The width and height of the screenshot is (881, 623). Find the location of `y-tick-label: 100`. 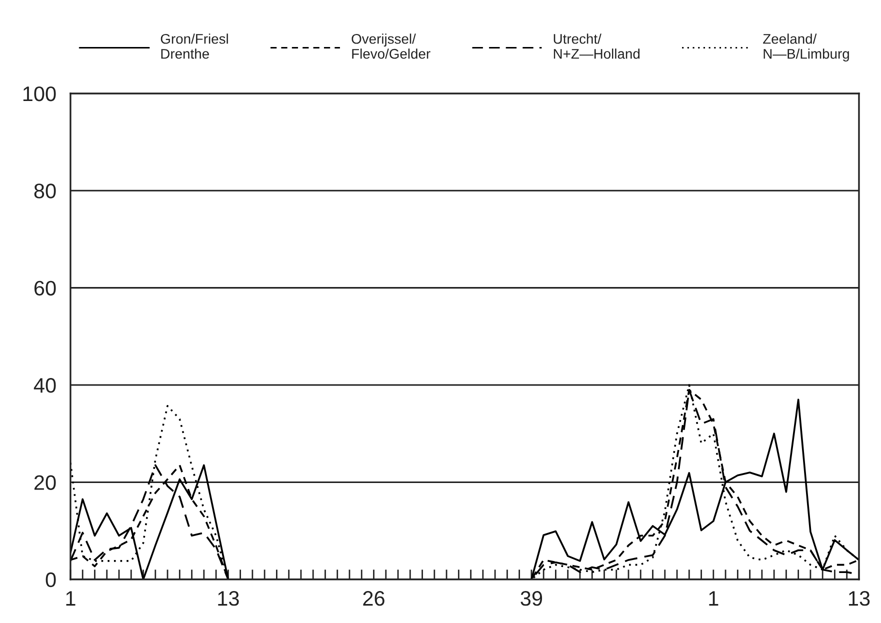

y-tick-label: 100 is located at coordinates (39, 94).